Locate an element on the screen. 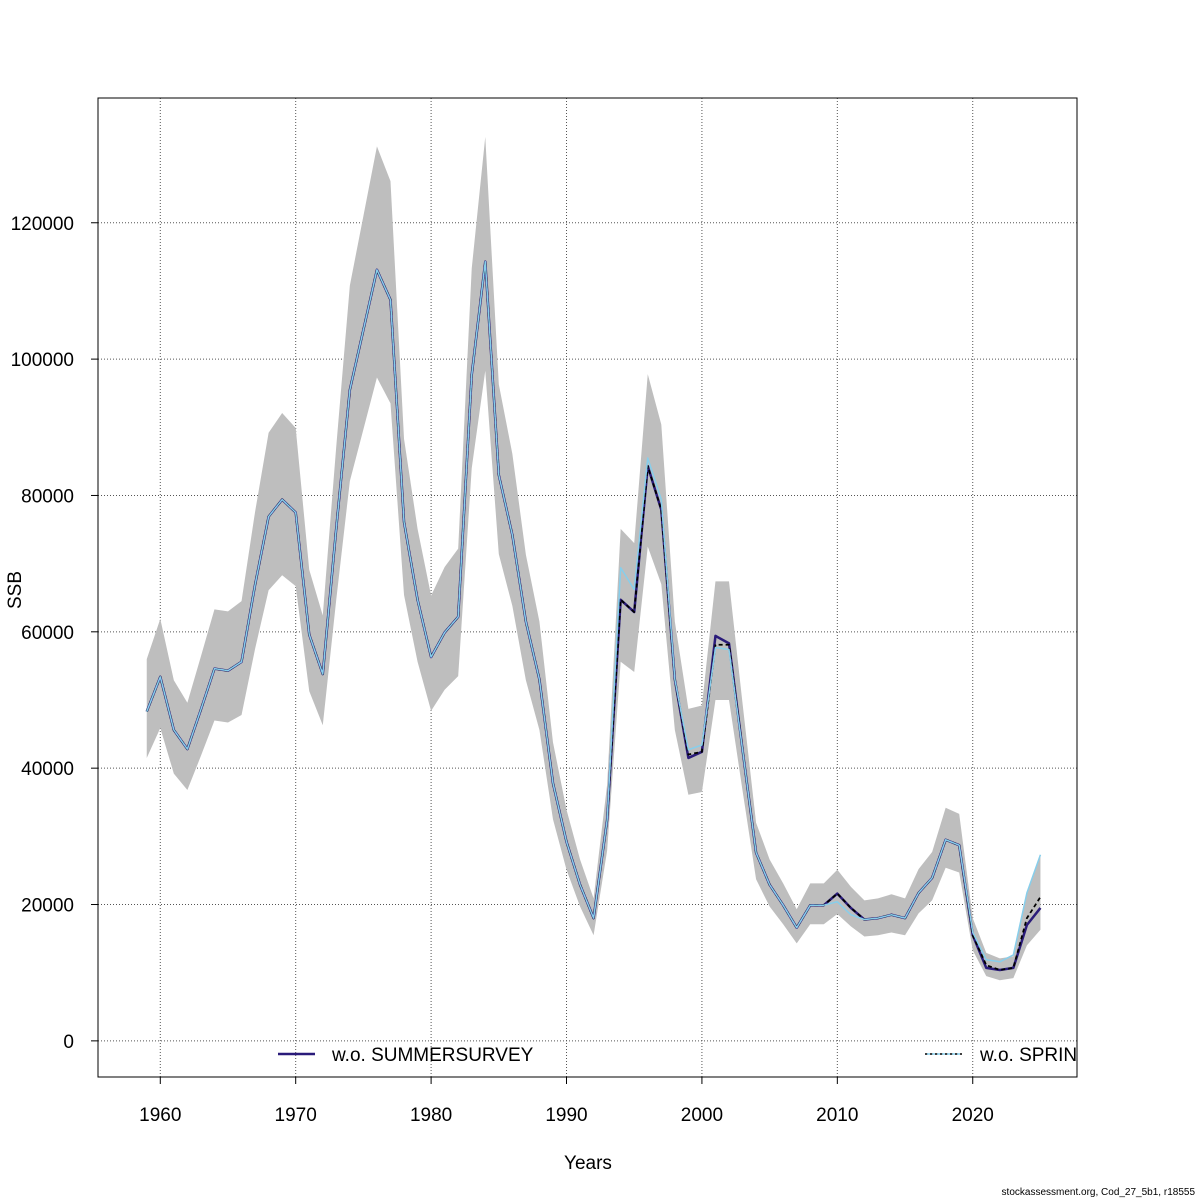  legend-item-summersurvey: w.o. SUMMERSURVEY is located at coordinates (406, 1055).